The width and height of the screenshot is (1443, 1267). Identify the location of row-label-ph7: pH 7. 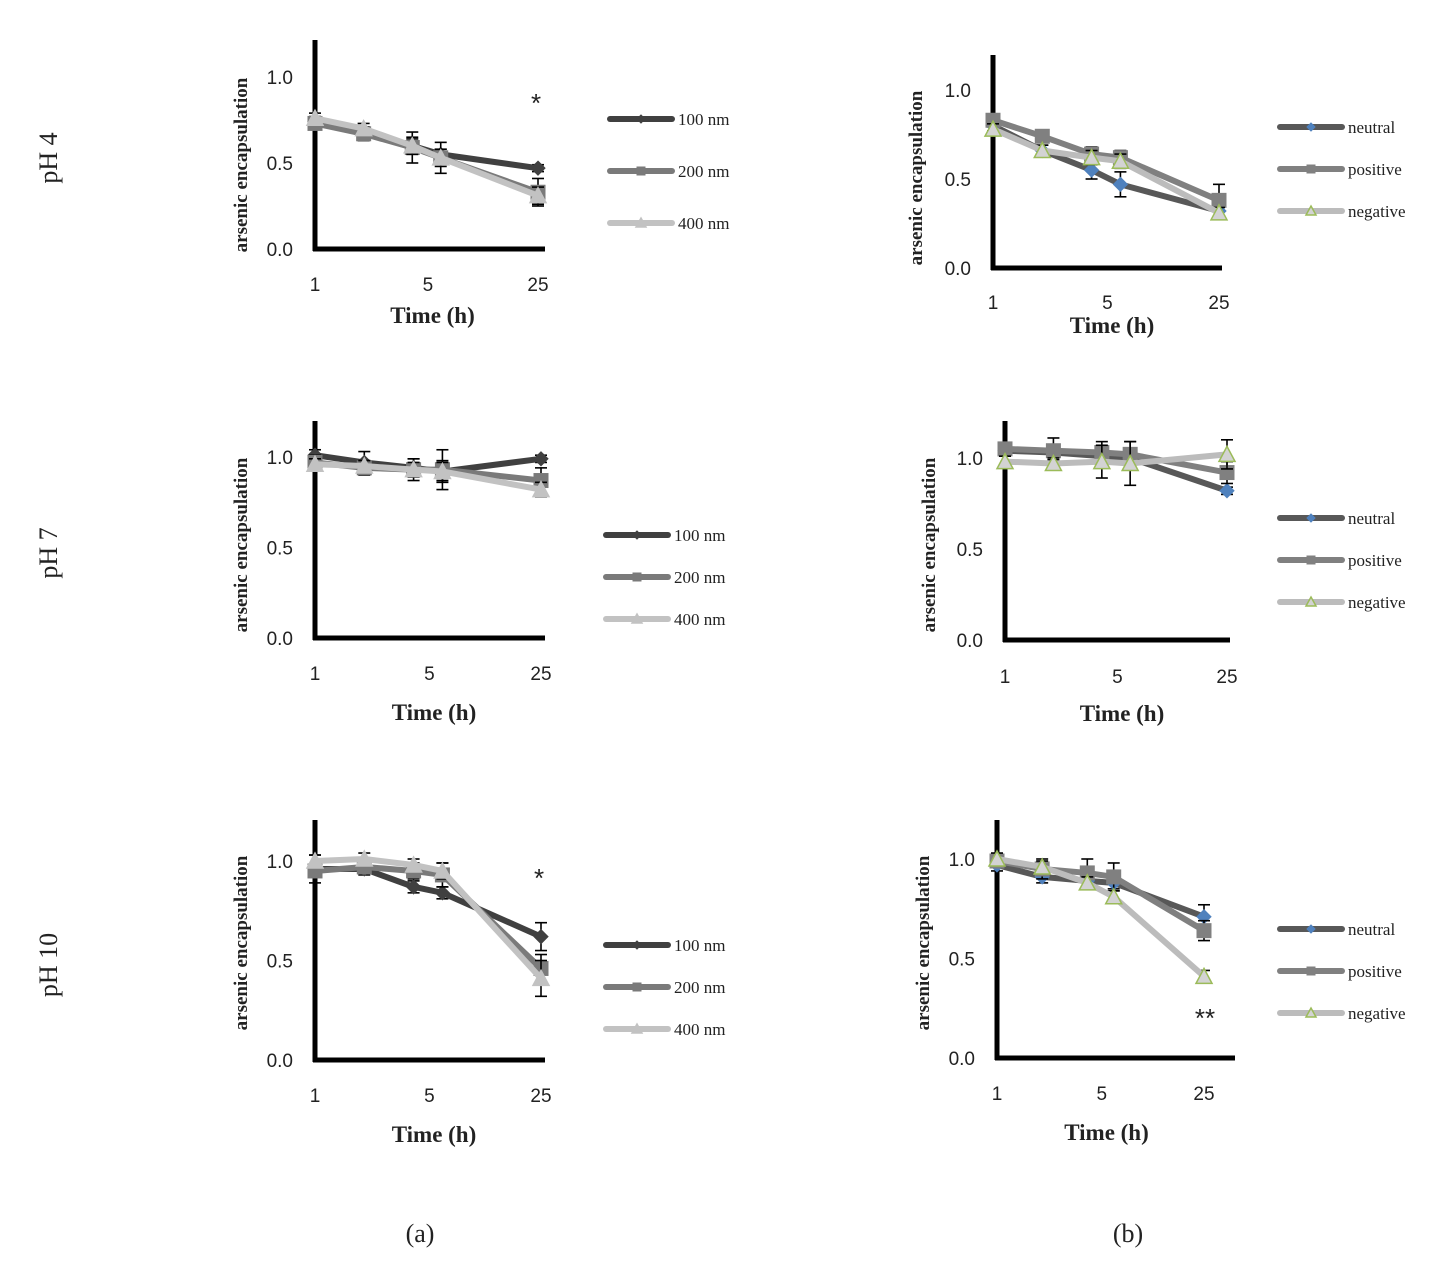
(48, 552).